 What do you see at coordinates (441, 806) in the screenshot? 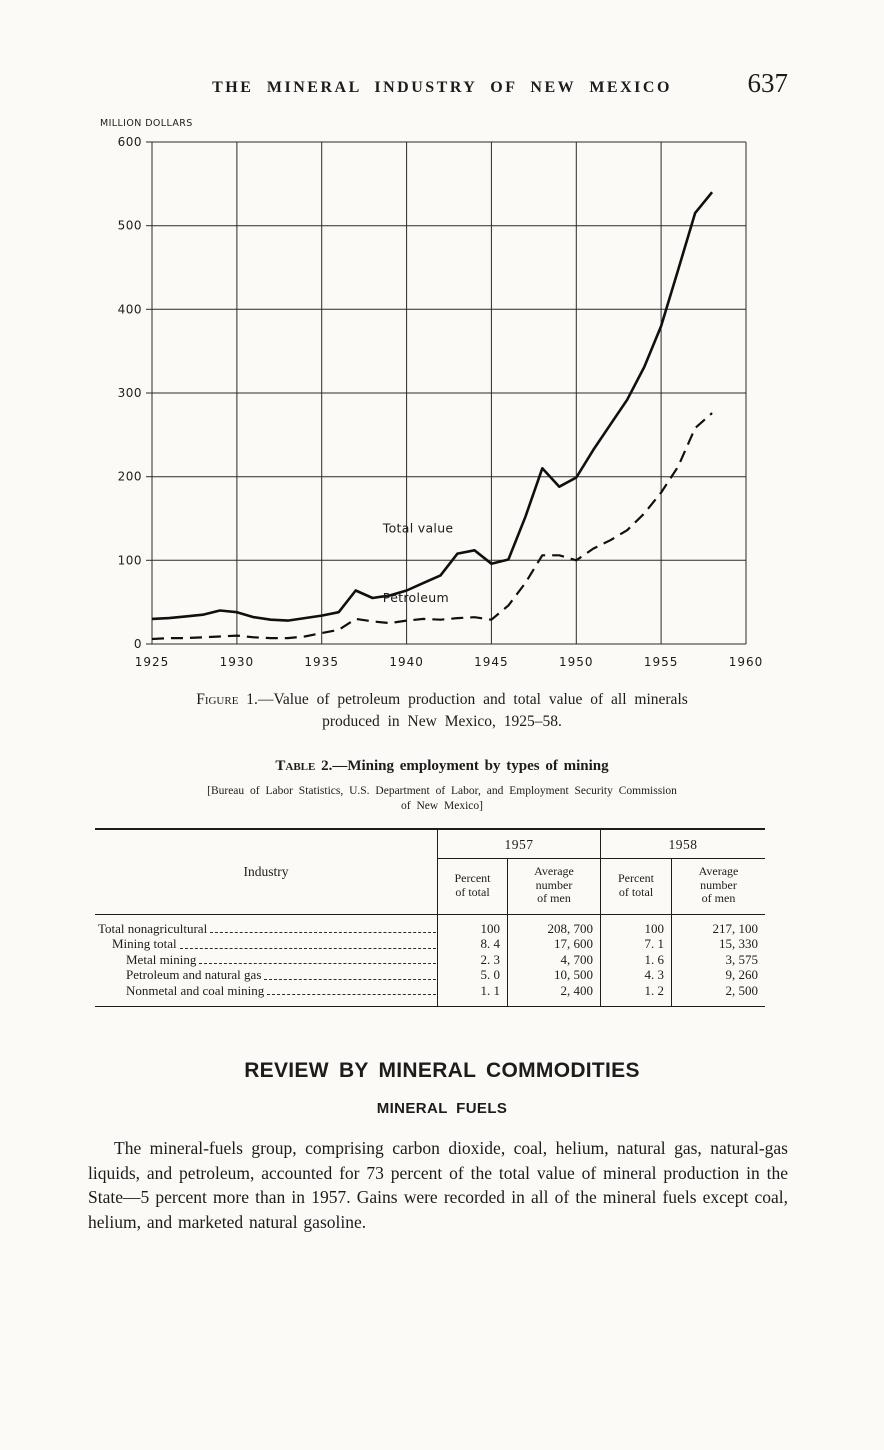
I see `table-source-line2: of New Mexico]` at bounding box center [441, 806].